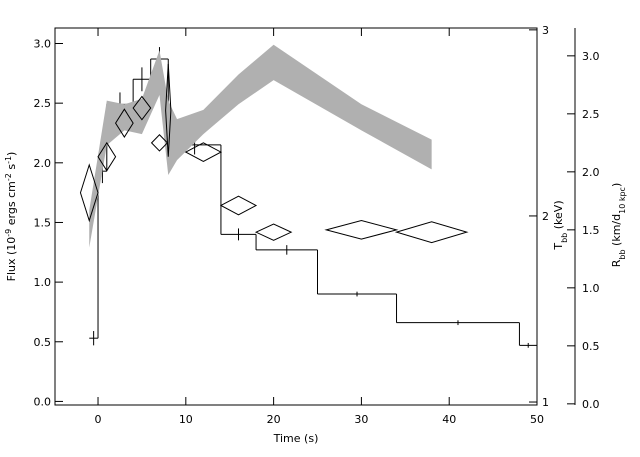 This screenshot has width=640, height=457. Describe the element at coordinates (591, 230) in the screenshot. I see `y3-tick-label: 1.5` at that location.